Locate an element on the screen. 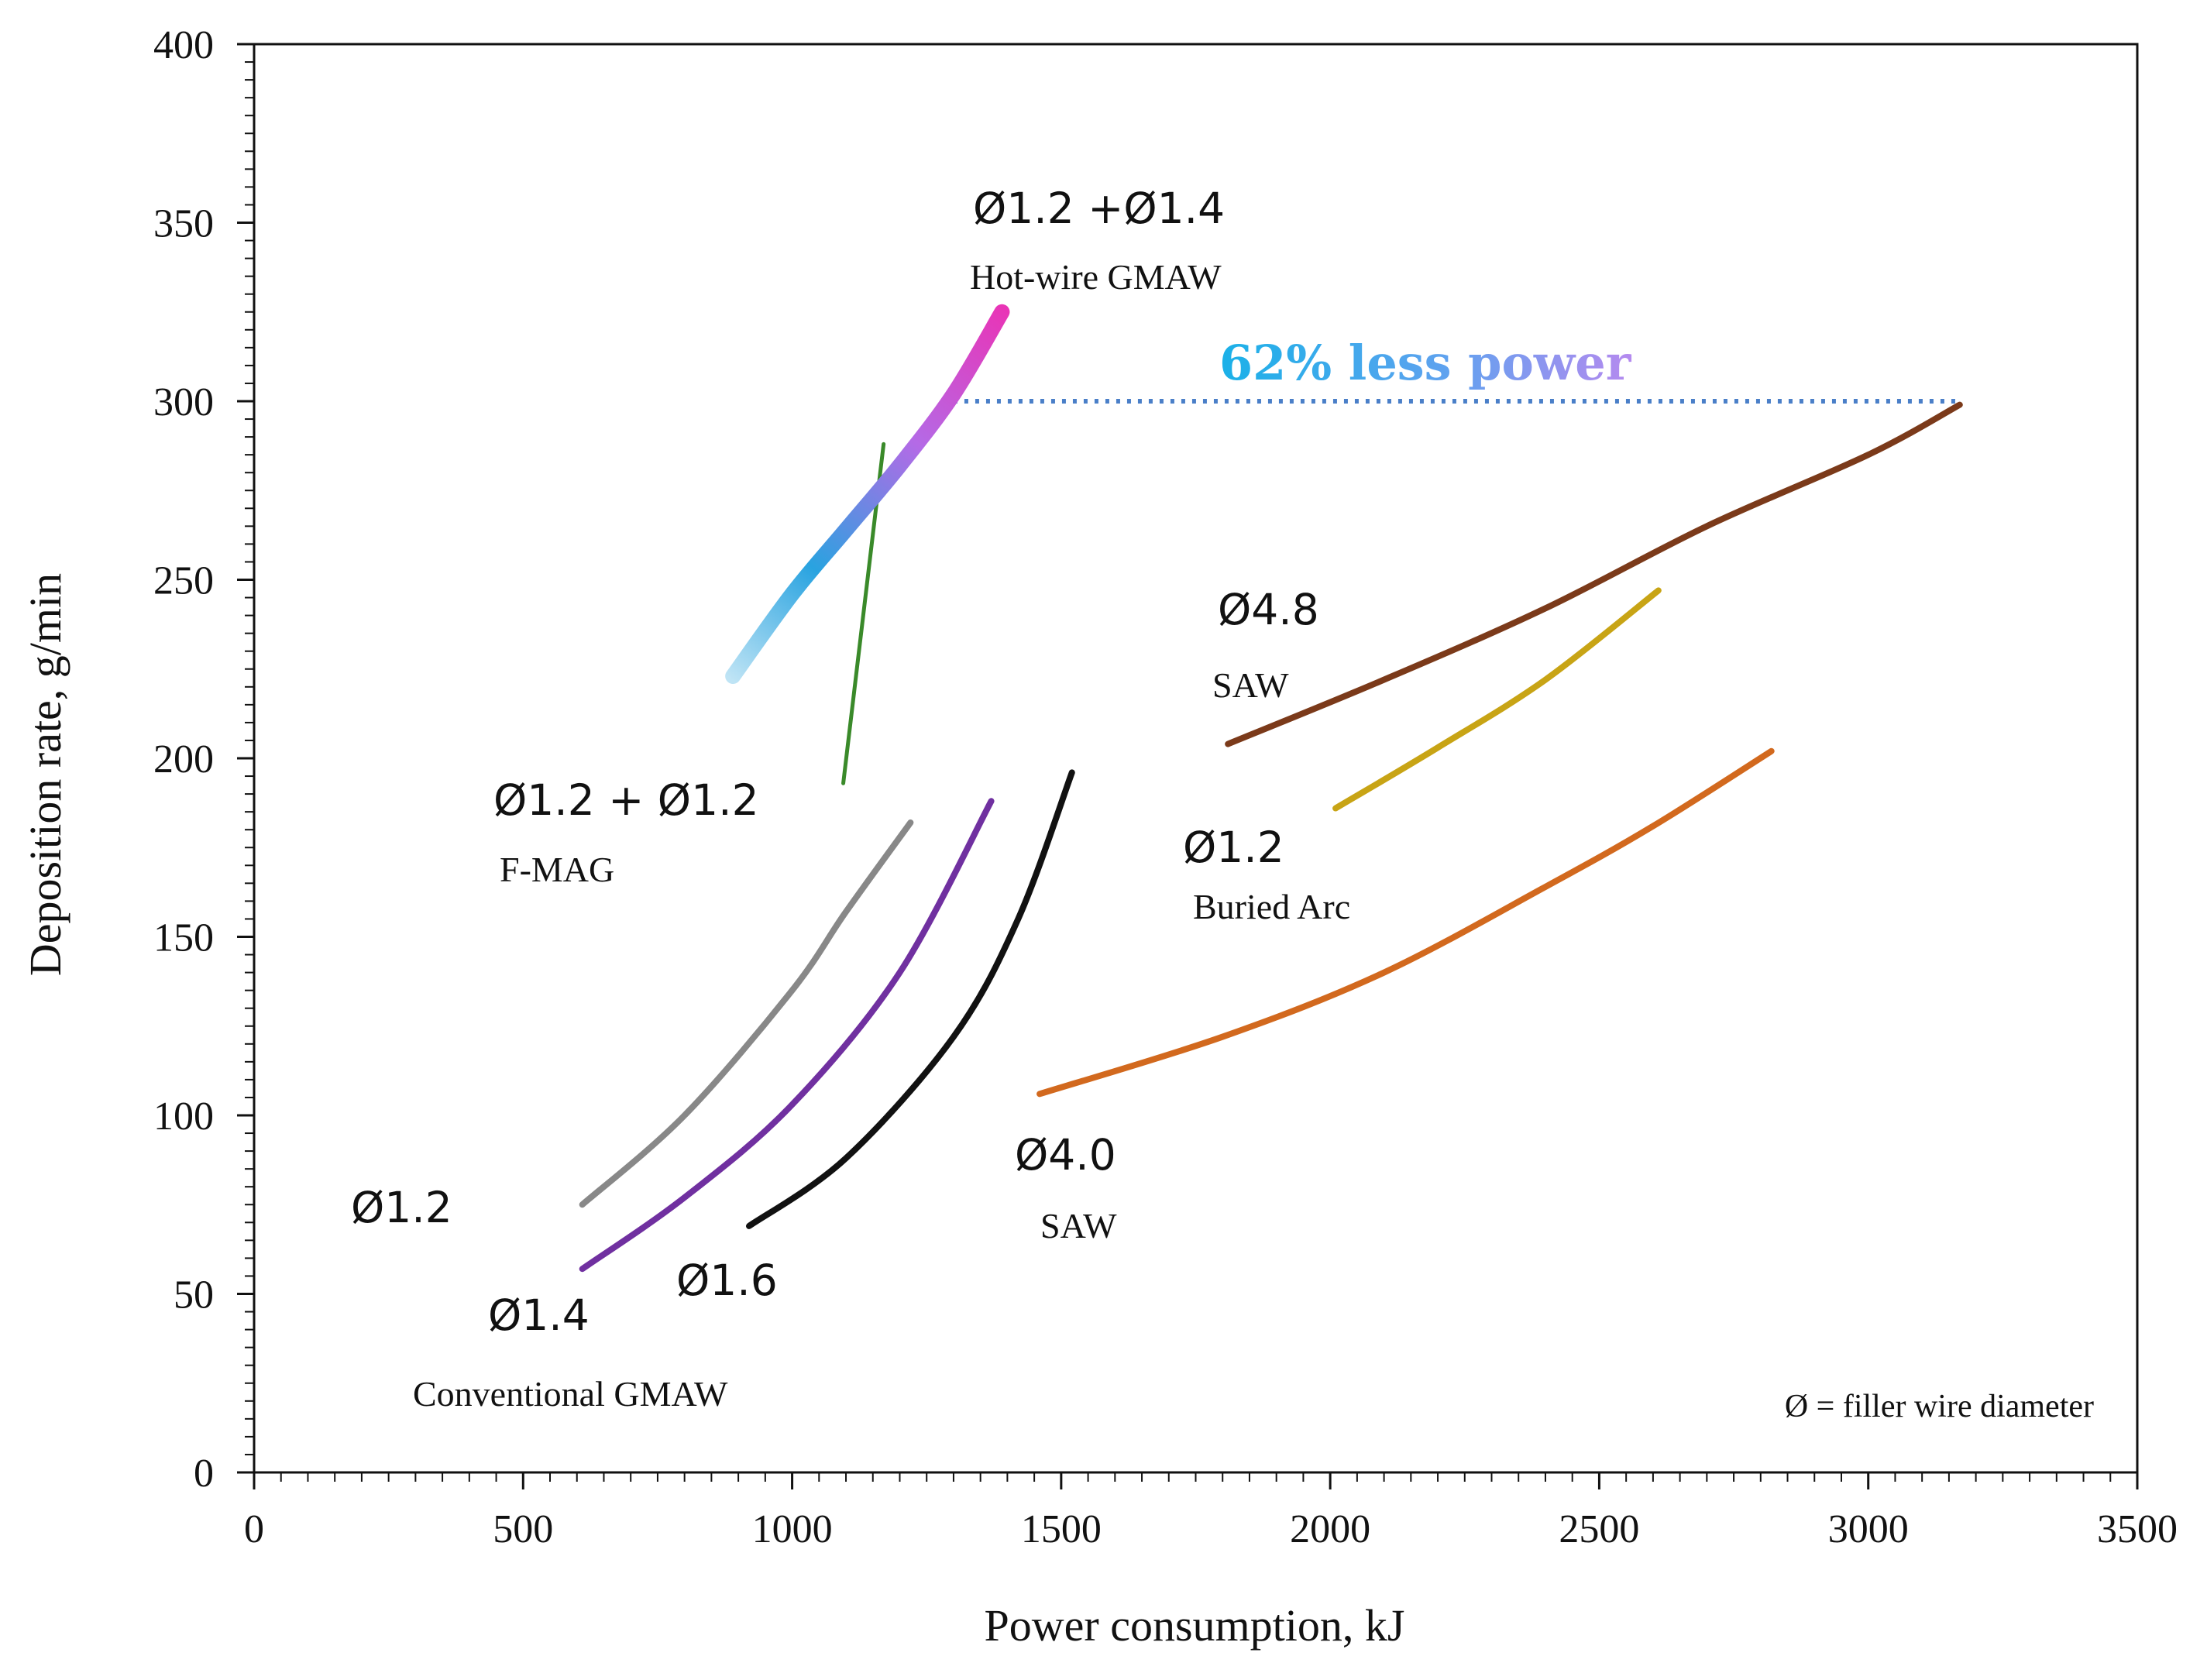 The height and width of the screenshot is (1680, 2207). y-tick-label: 400 is located at coordinates (183, 45).